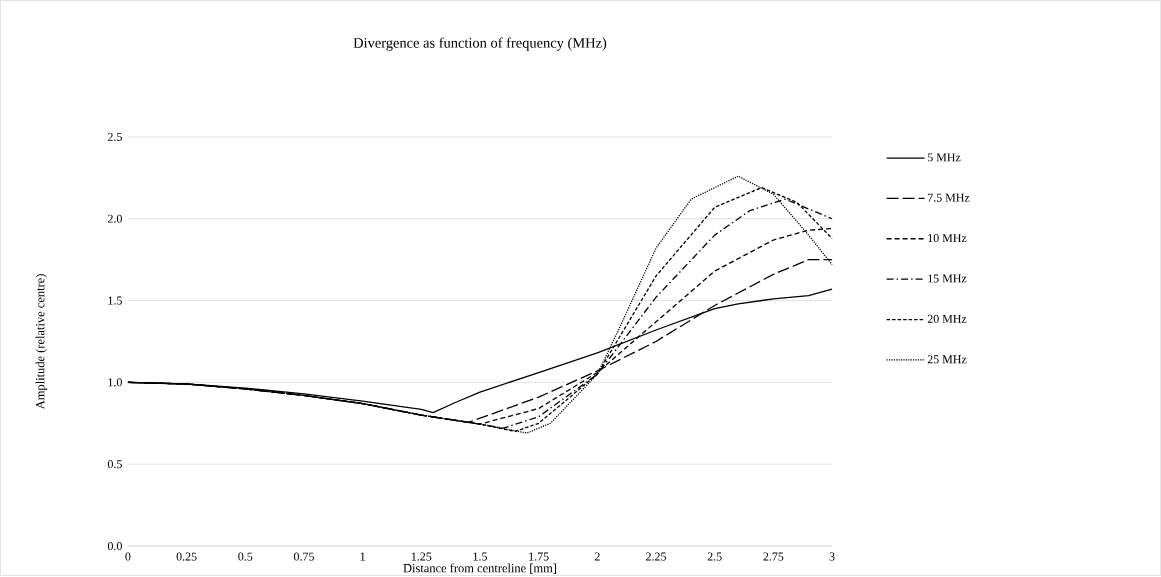 This screenshot has width=1161, height=577. Describe the element at coordinates (597, 556) in the screenshot. I see `x-tick-label: 2` at that location.